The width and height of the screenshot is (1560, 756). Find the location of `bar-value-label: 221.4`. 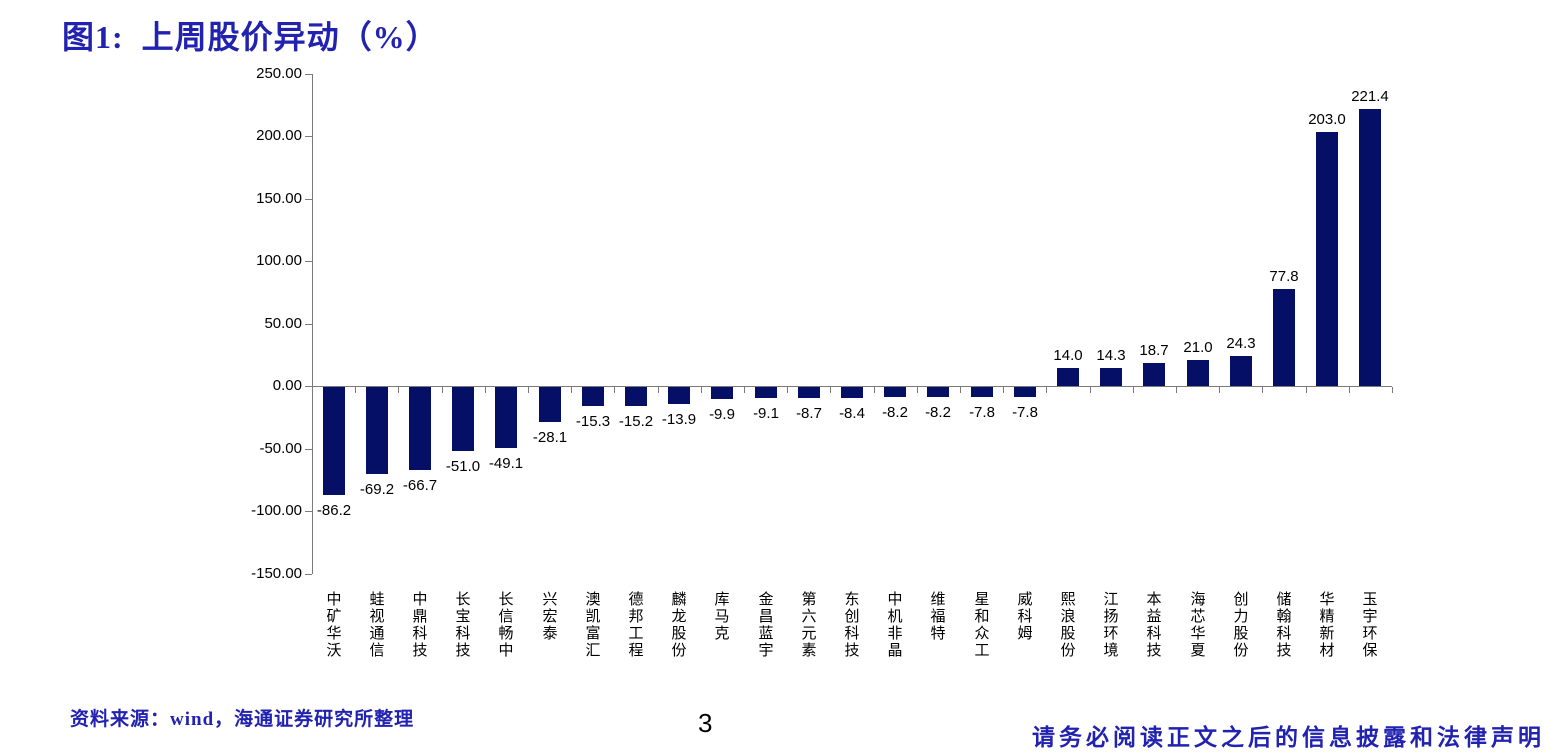

bar-value-label: 221.4 is located at coordinates (1370, 96).